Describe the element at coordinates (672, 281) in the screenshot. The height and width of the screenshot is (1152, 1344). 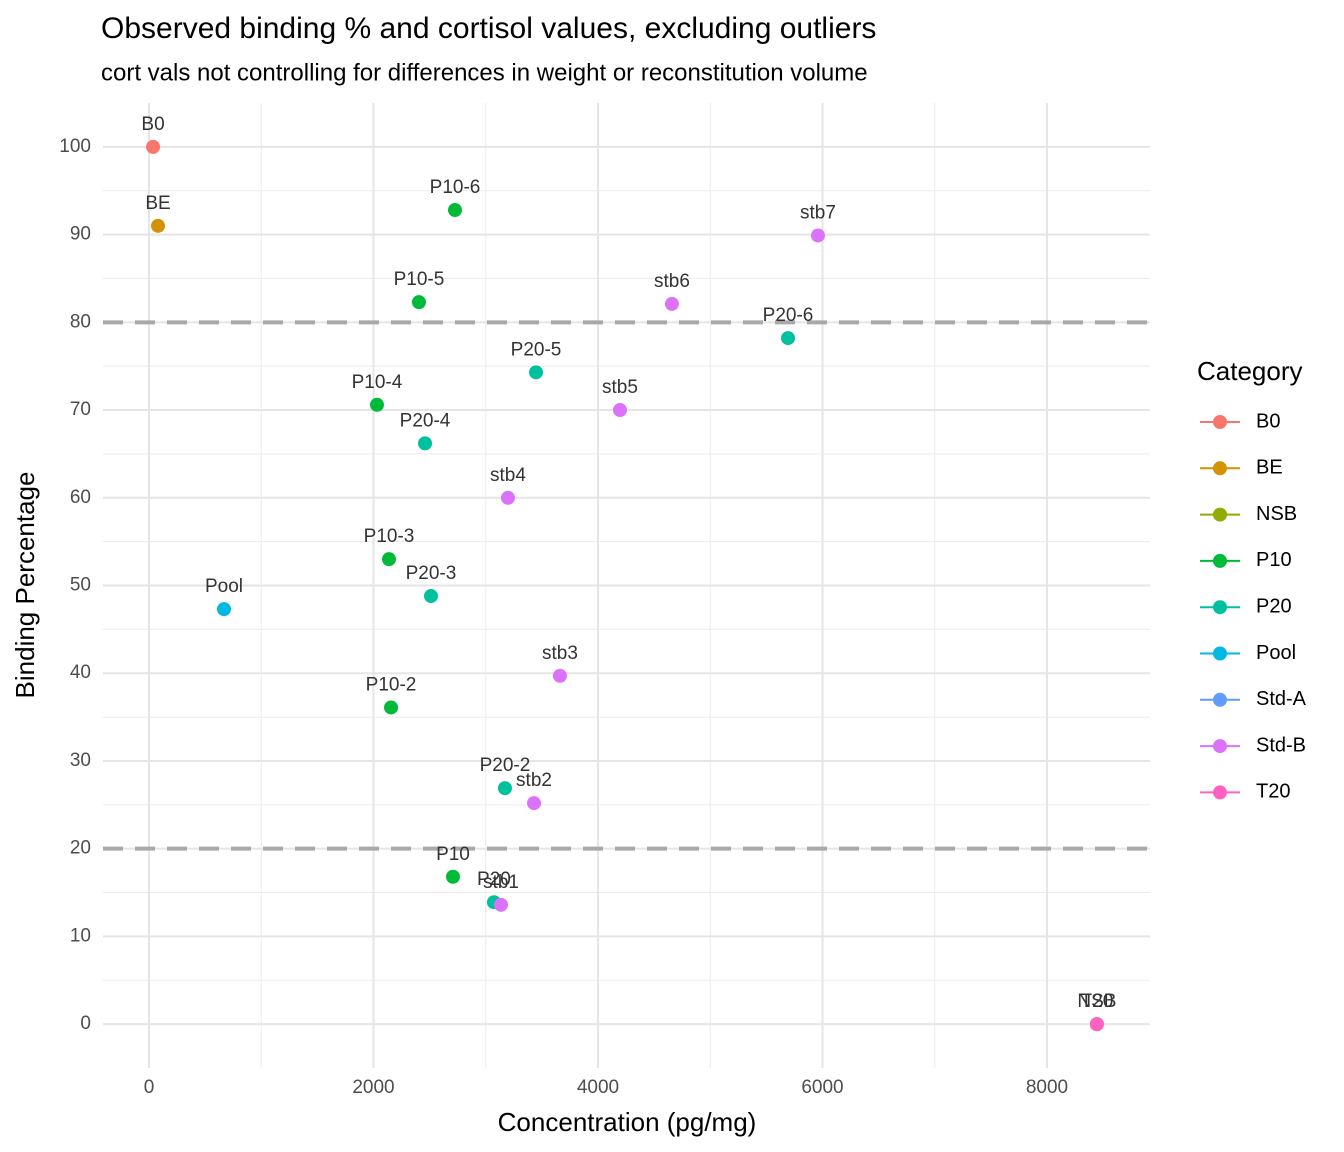
I see `point-label: stb6` at that location.